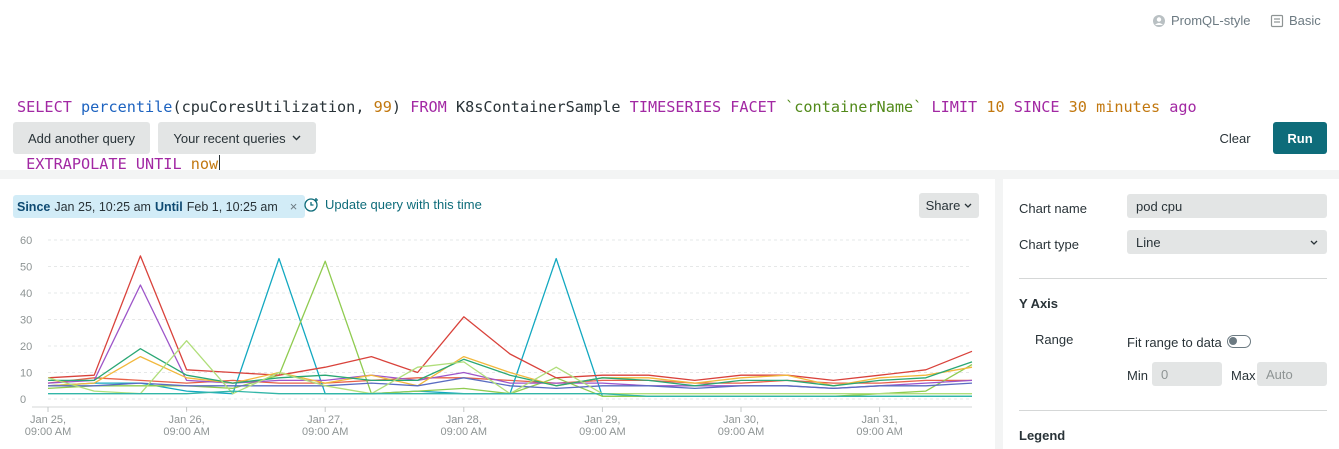 This screenshot has width=1339, height=449. I want to click on y-axis-heading: Y Axis, so click(1039, 303).